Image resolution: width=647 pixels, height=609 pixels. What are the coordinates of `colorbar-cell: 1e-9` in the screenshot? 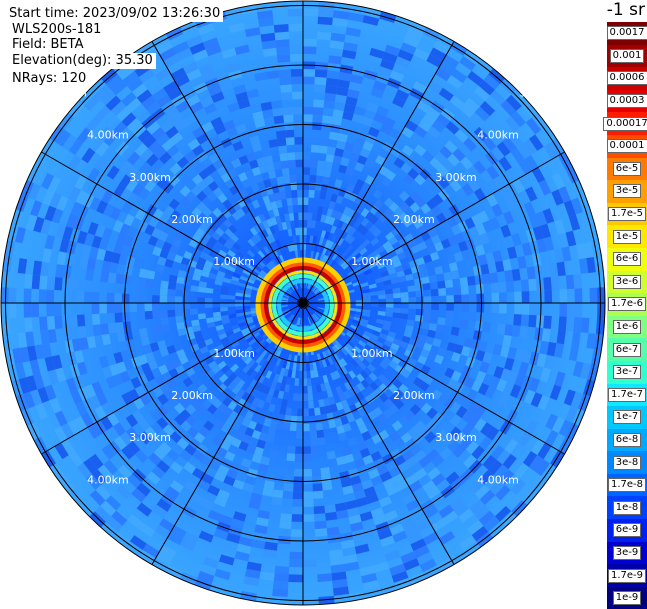 It's located at (627, 598).